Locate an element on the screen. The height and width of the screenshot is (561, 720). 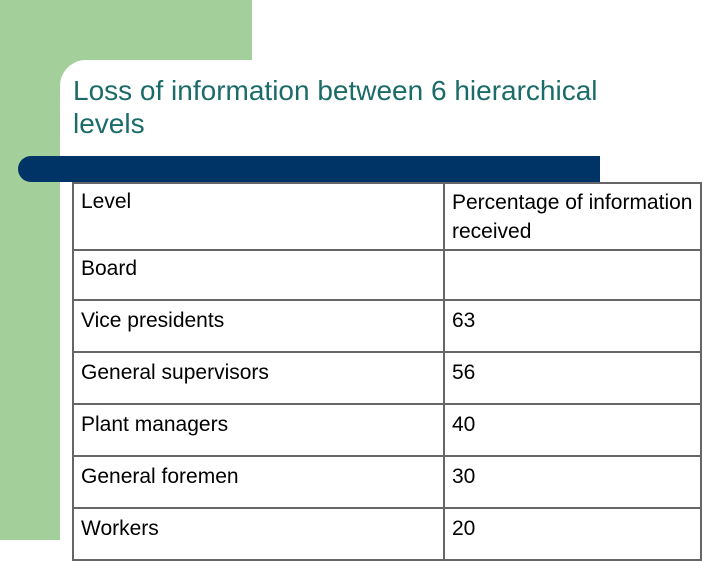
table-row: General foremen 30 is located at coordinates (387, 482).